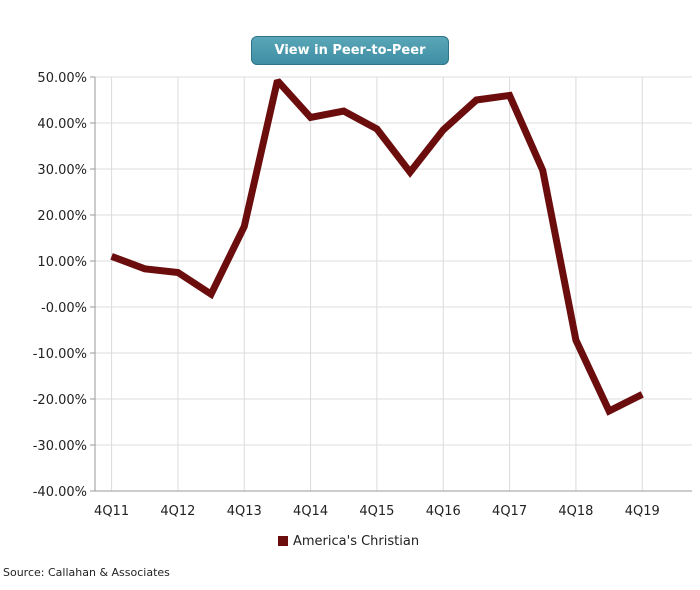 Image resolution: width=700 pixels, height=590 pixels. What do you see at coordinates (509, 511) in the screenshot?
I see `x-tick-label: 4Q17` at bounding box center [509, 511].